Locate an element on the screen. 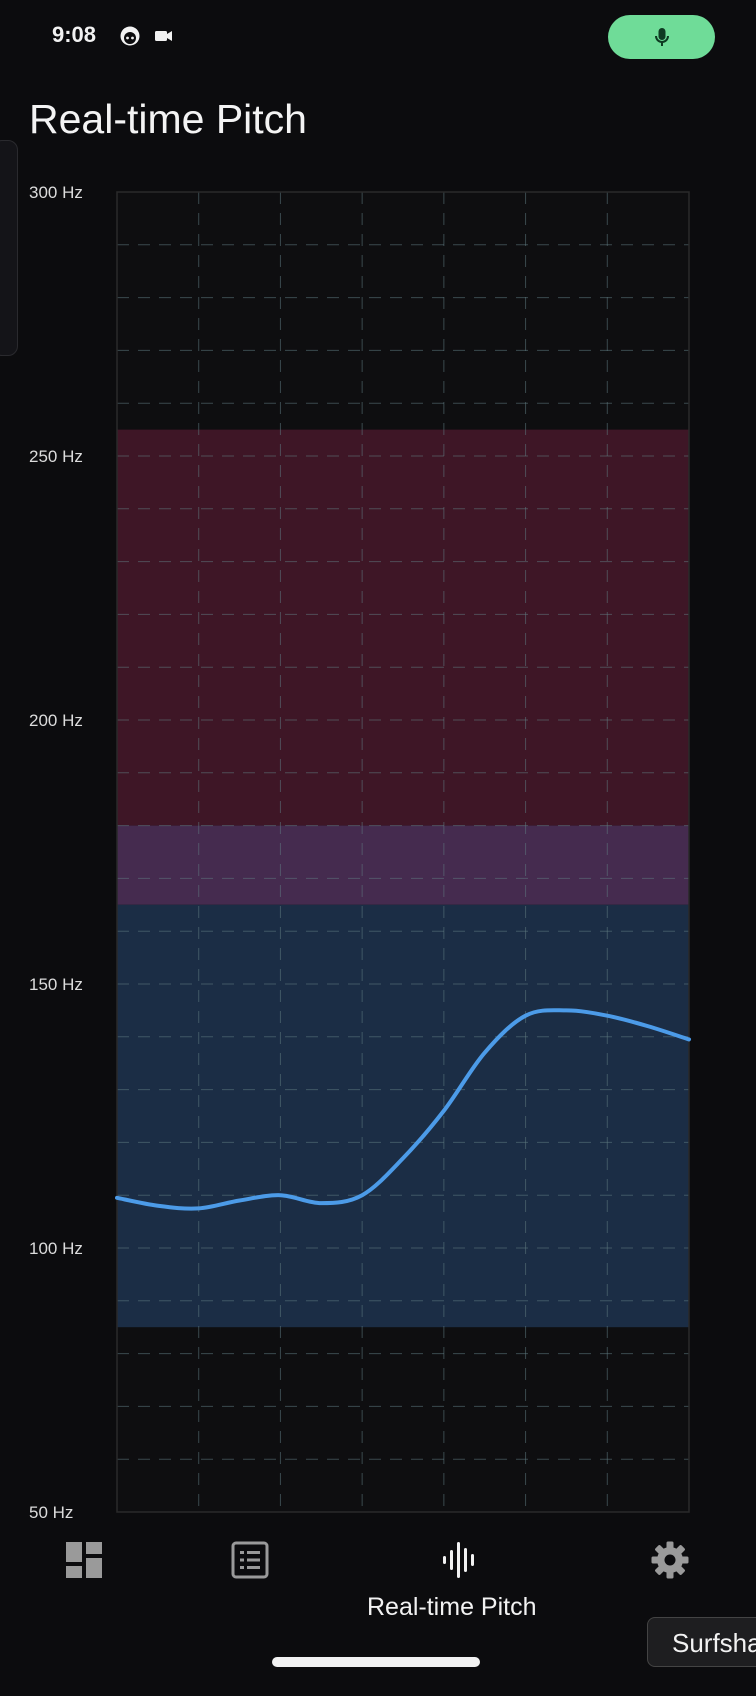 The height and width of the screenshot is (1696, 756). status-bar: 9:08 is located at coordinates (378, 37).